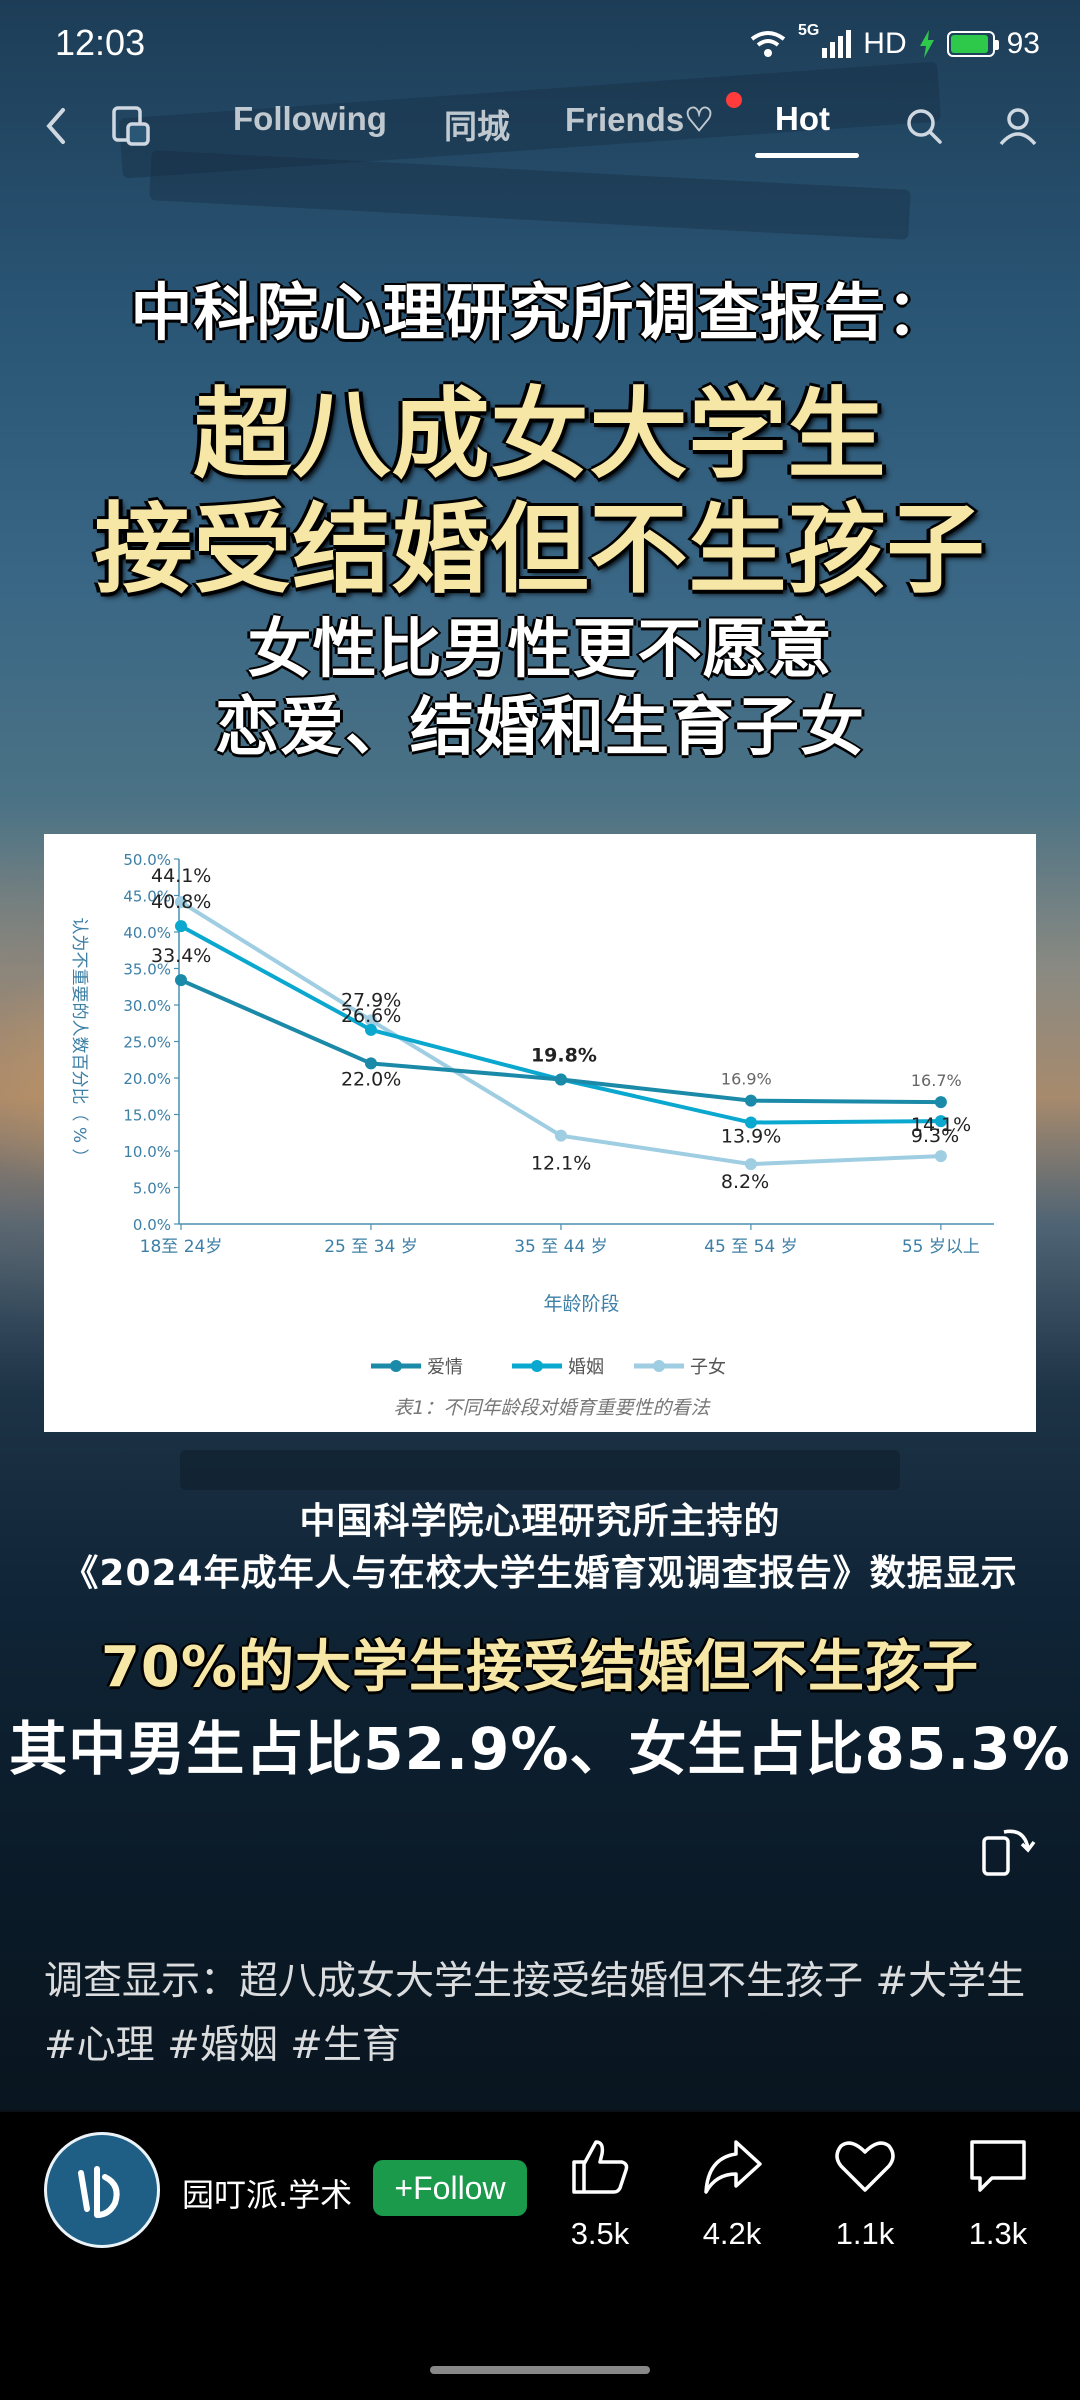 The height and width of the screenshot is (2400, 1080). What do you see at coordinates (371, 1000) in the screenshot?
I see `data-label: 27.9%` at bounding box center [371, 1000].